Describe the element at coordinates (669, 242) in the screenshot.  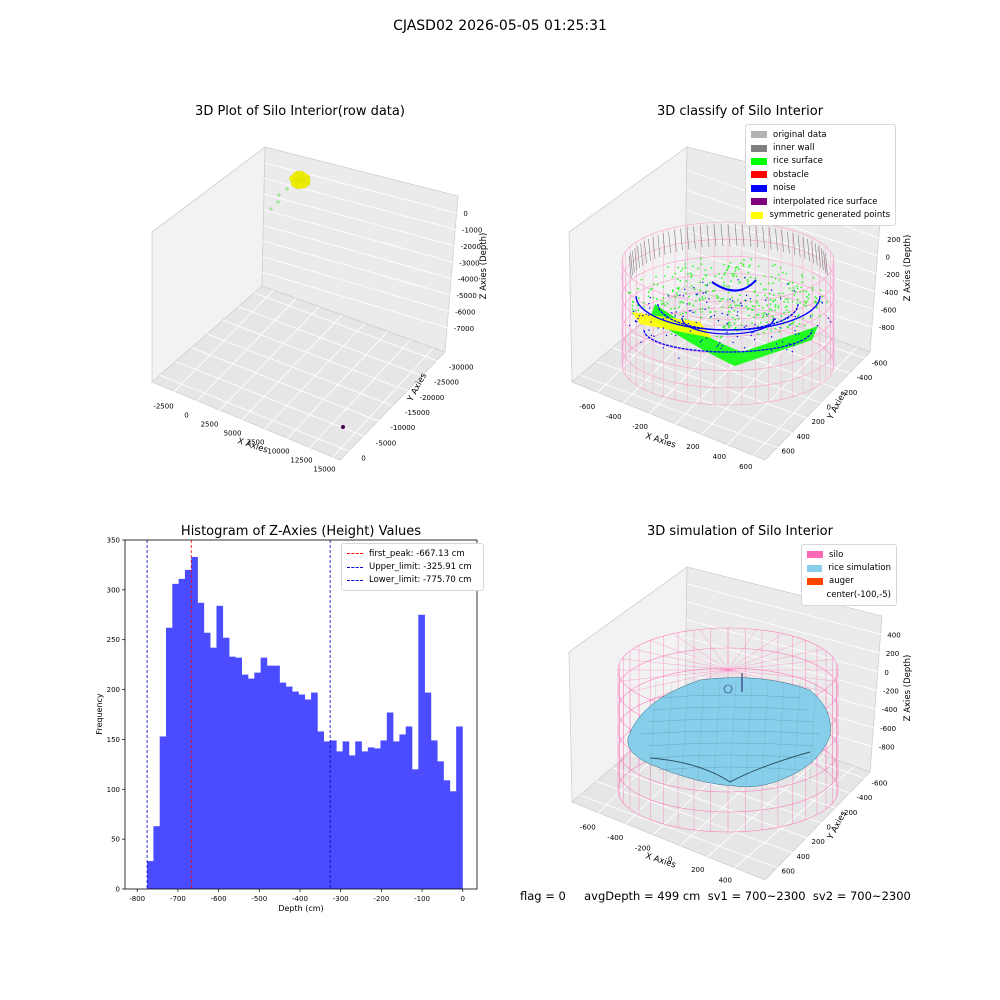
I see `panel2-wall-stroke` at that location.